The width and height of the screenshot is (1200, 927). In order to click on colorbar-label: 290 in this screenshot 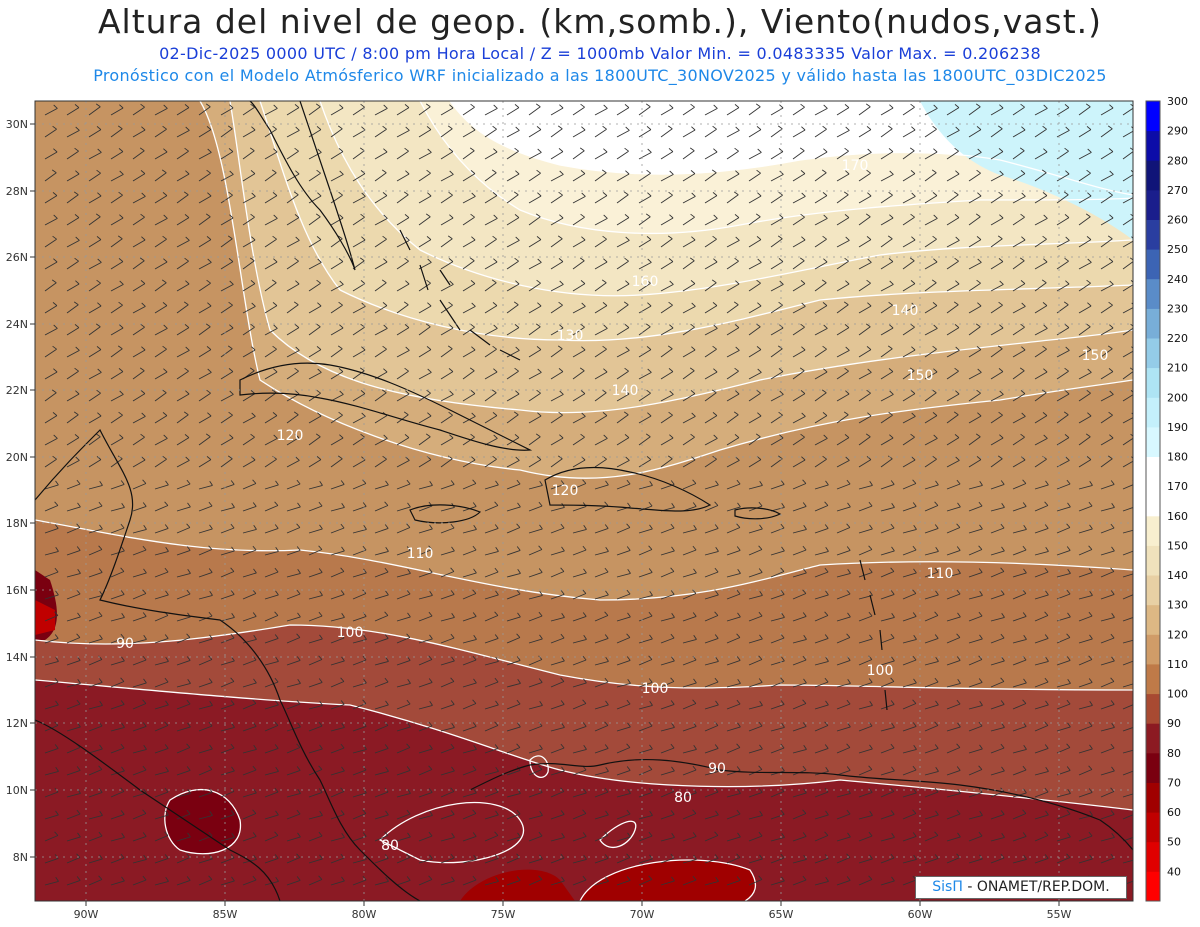, I will do `click(1177, 131)`.